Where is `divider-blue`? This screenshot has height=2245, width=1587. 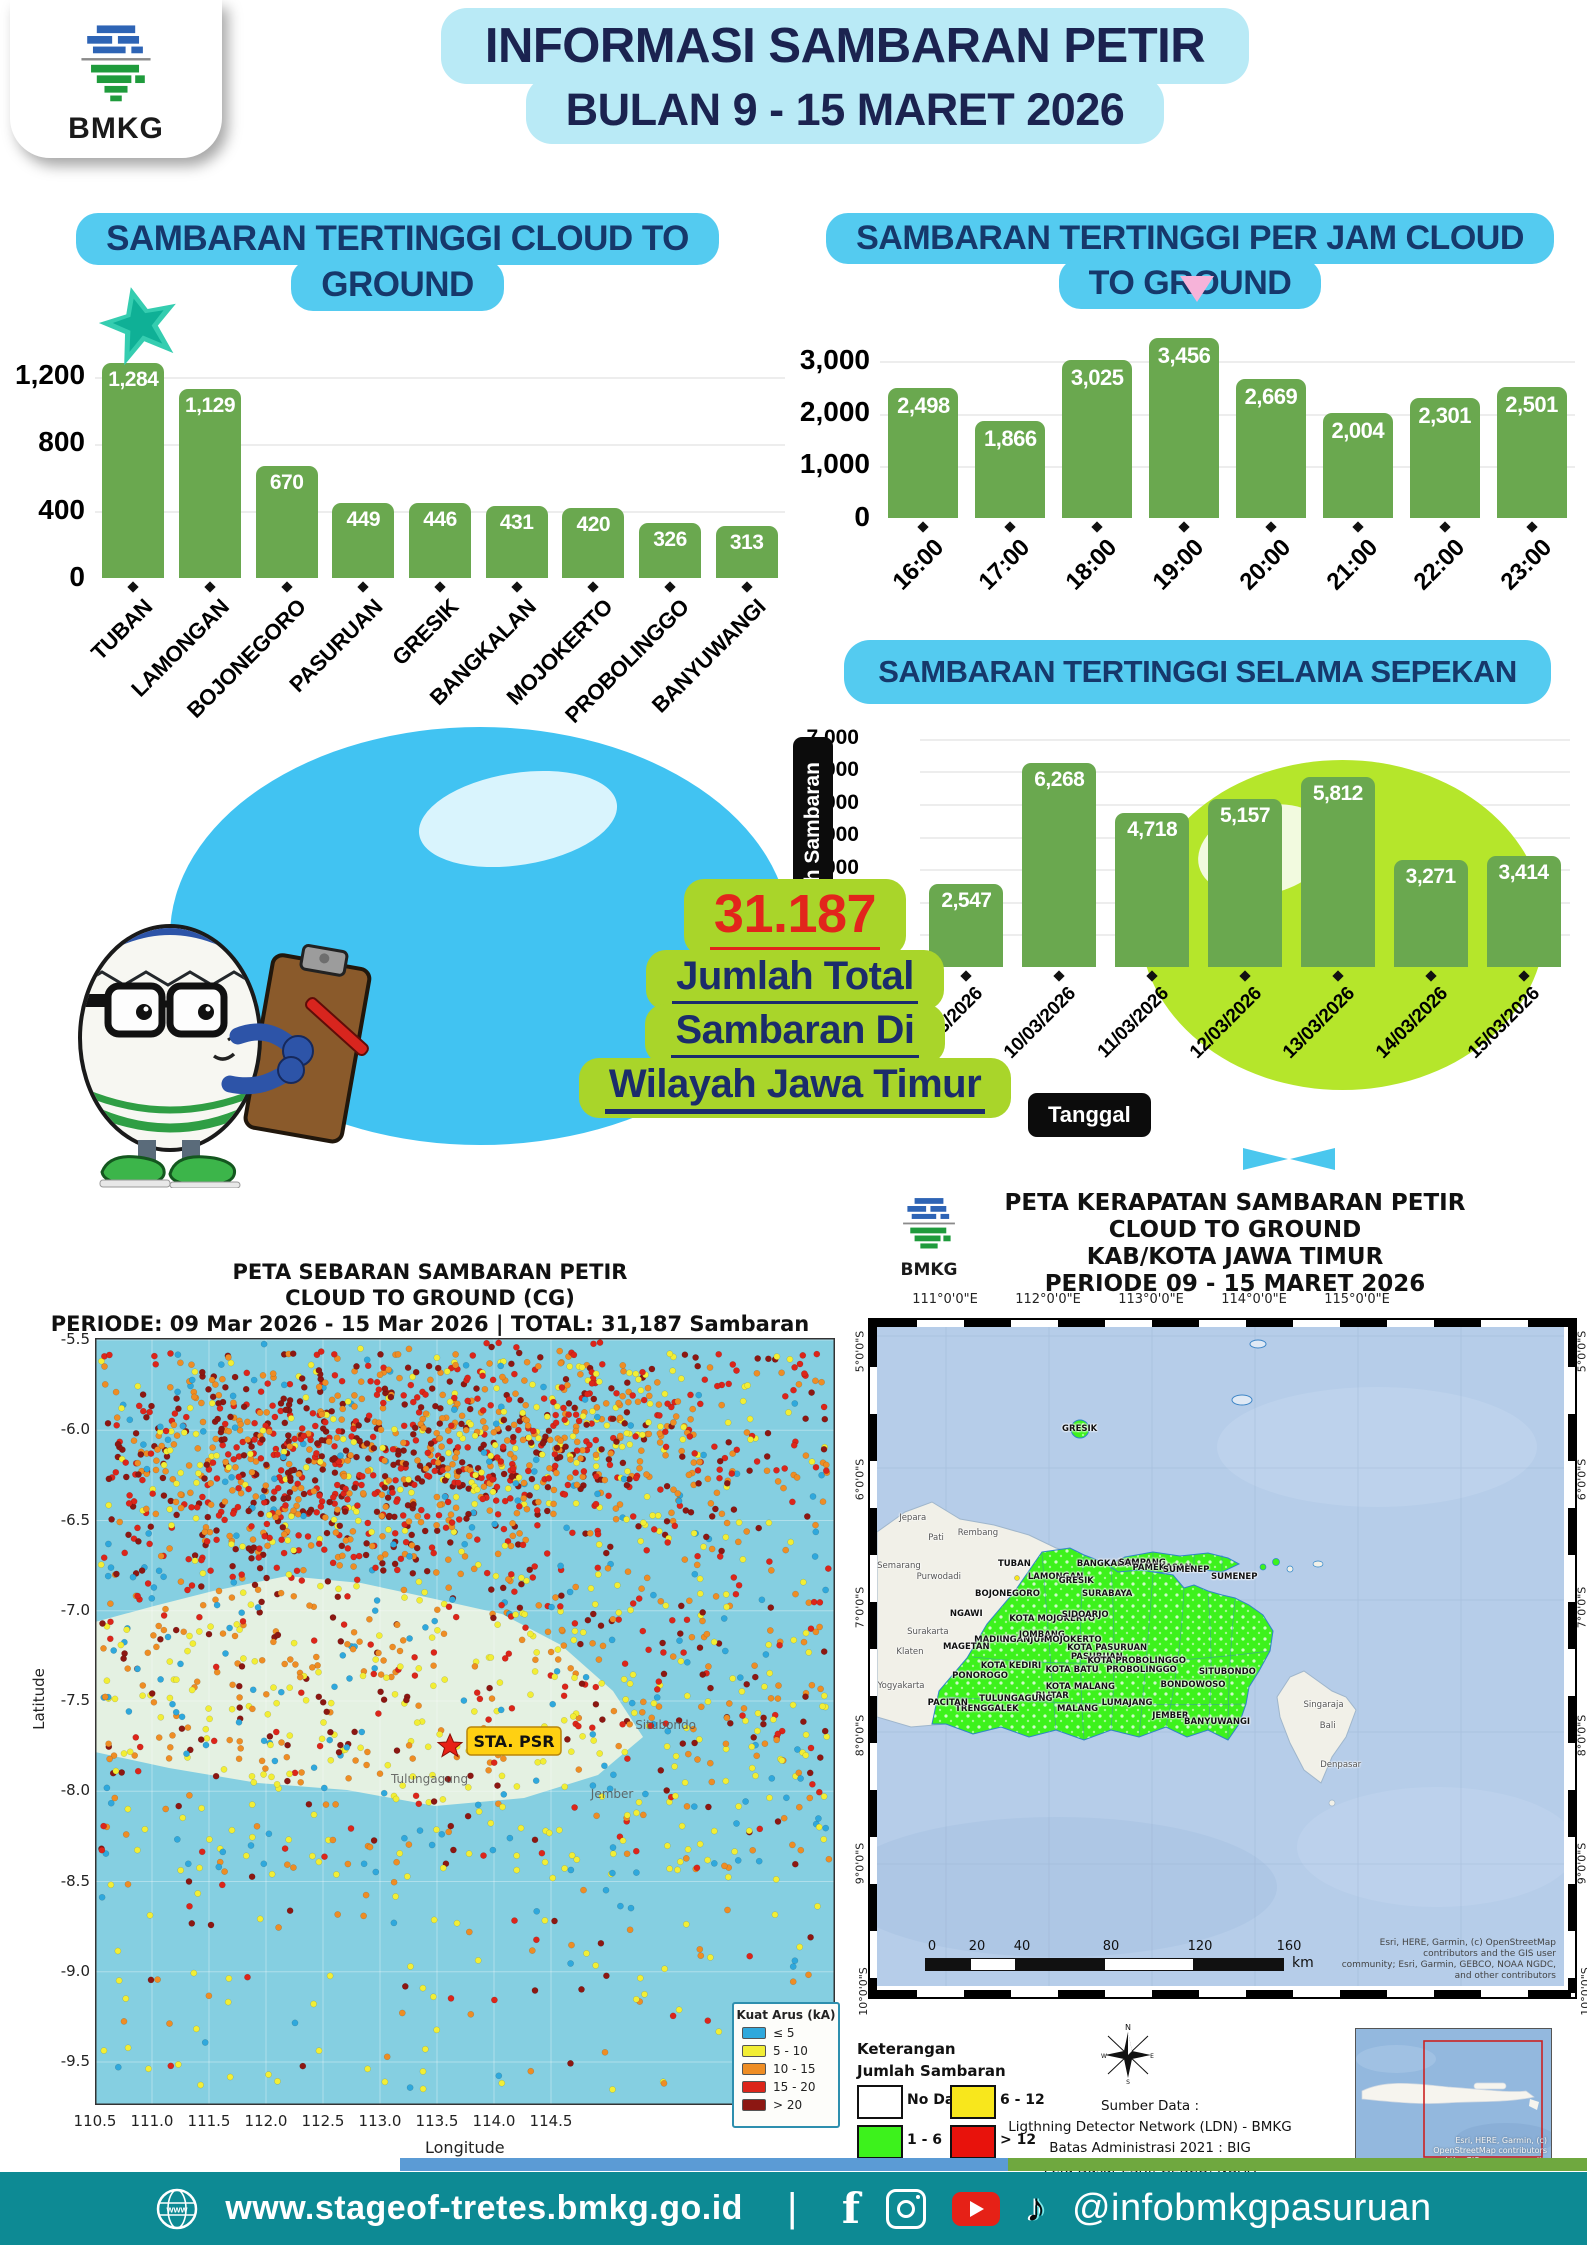
divider-blue is located at coordinates (704, 2164).